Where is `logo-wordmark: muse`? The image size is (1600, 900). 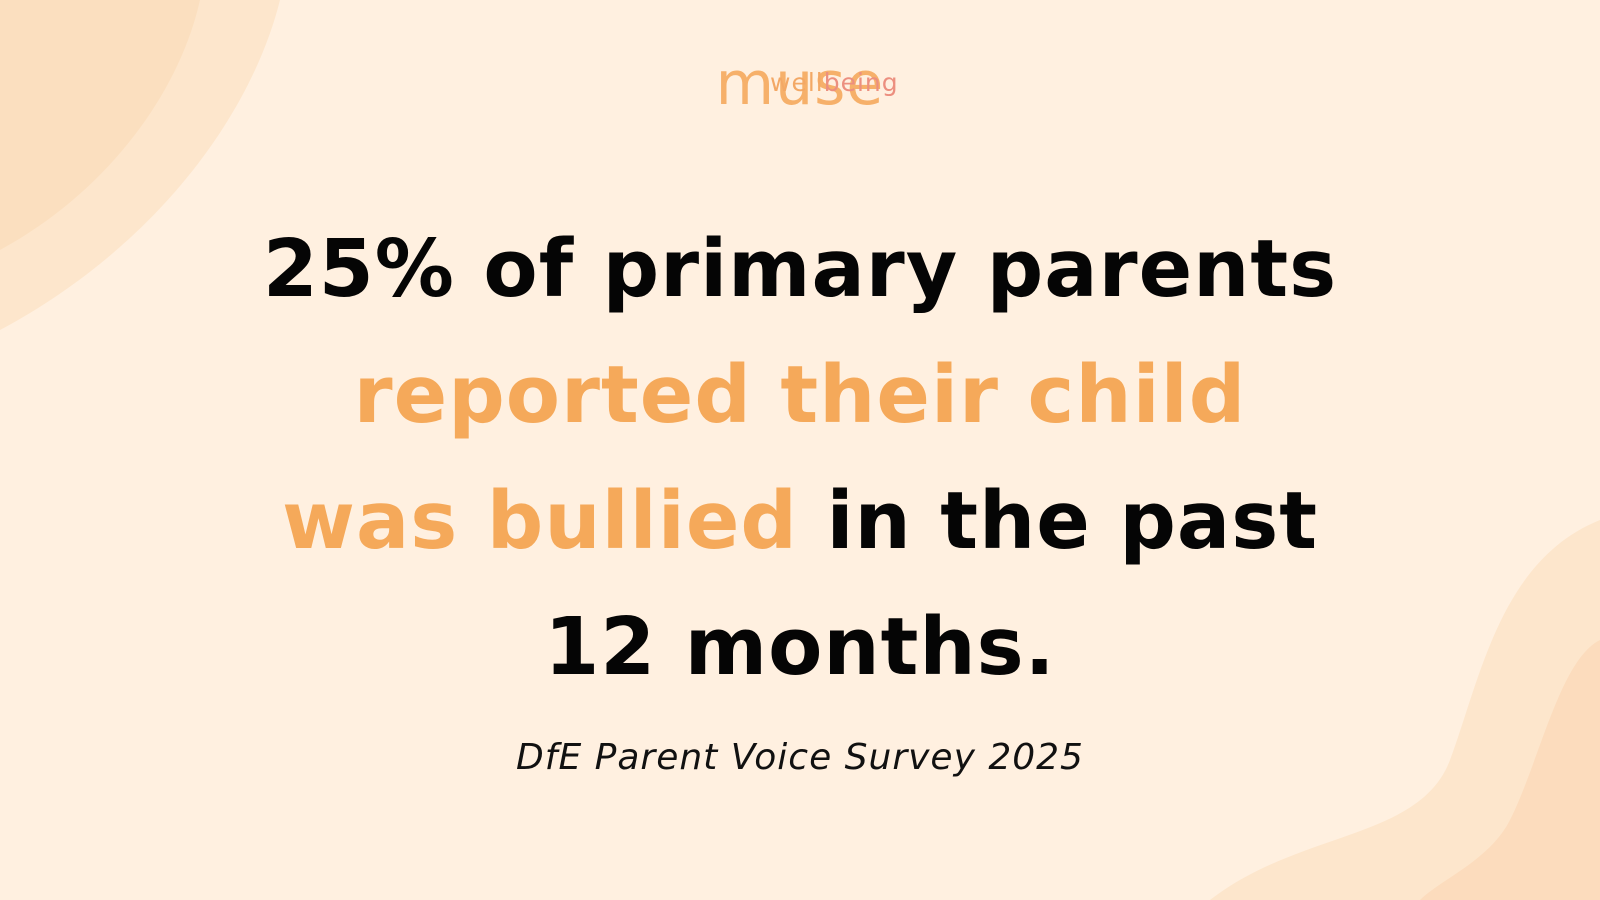
logo-wordmark: muse is located at coordinates (800, 84).